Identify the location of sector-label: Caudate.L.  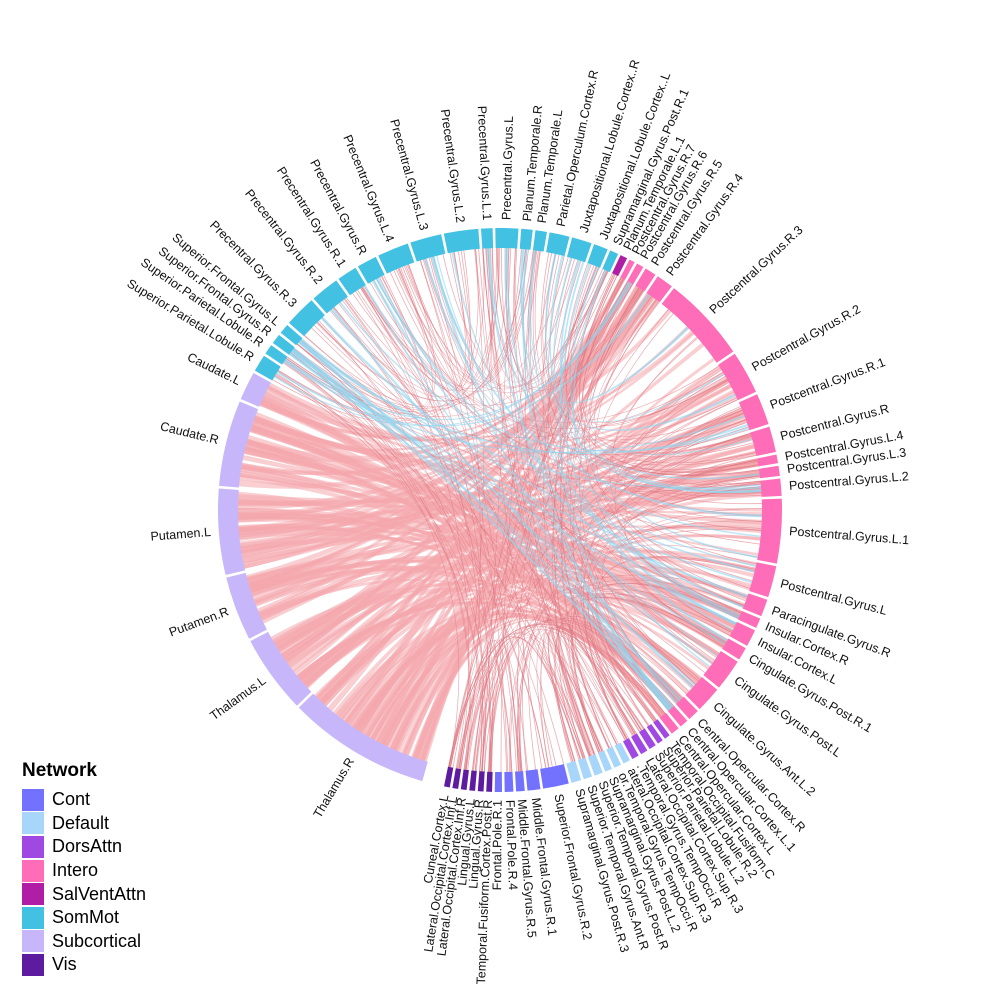
(214, 369).